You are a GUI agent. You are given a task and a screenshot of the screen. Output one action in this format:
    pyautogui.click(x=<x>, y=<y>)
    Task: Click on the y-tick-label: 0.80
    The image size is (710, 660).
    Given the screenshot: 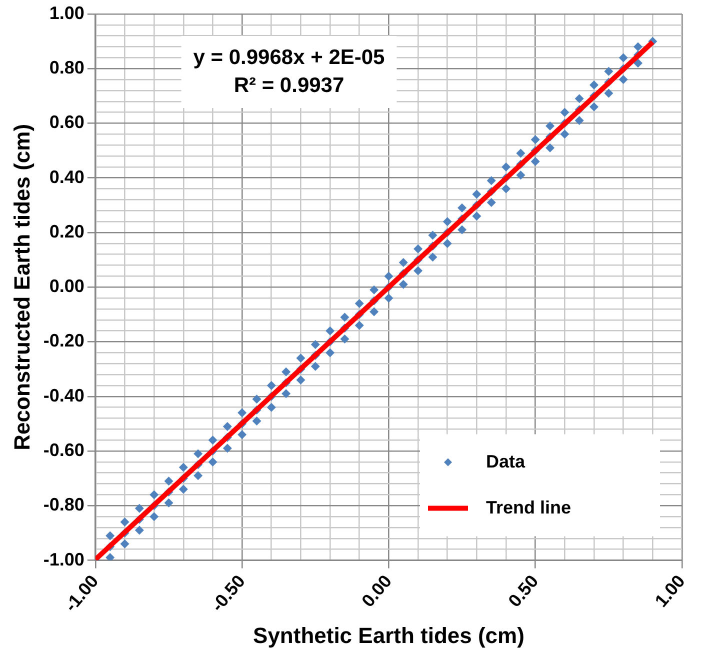 What is the action you would take?
    pyautogui.click(x=66, y=68)
    